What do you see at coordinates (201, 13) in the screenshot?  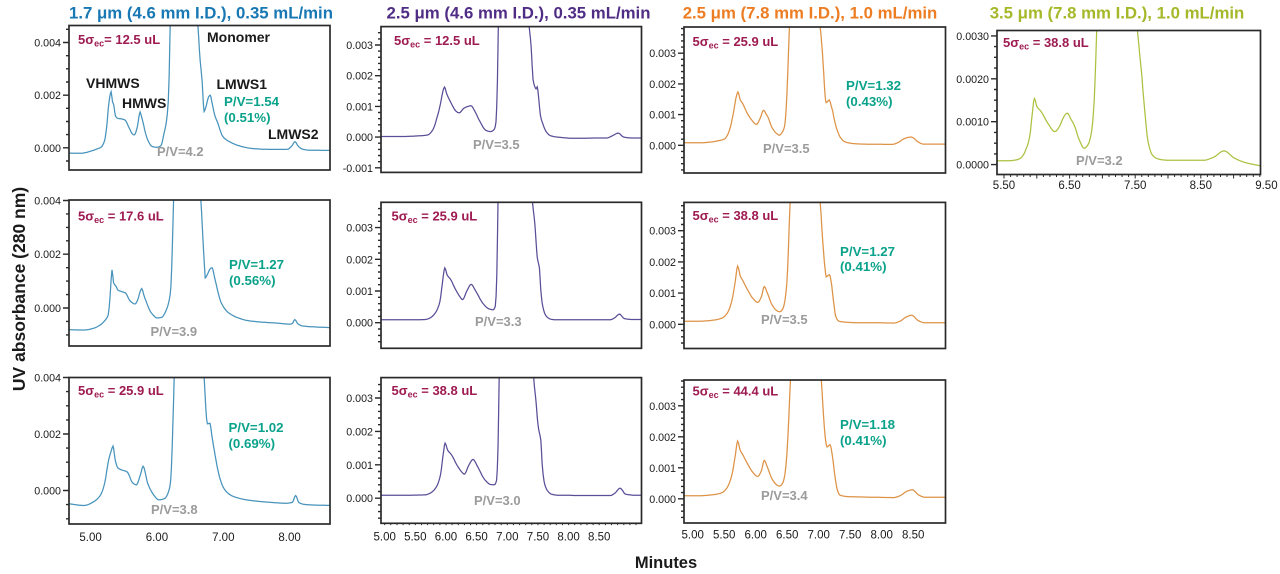 I see `svg-text:1.7 μm (4.6 mm I.D.), 0.35 mL/: 1.7 μm (4.6 mm I.D.), 0.35 mL/min` at bounding box center [201, 13].